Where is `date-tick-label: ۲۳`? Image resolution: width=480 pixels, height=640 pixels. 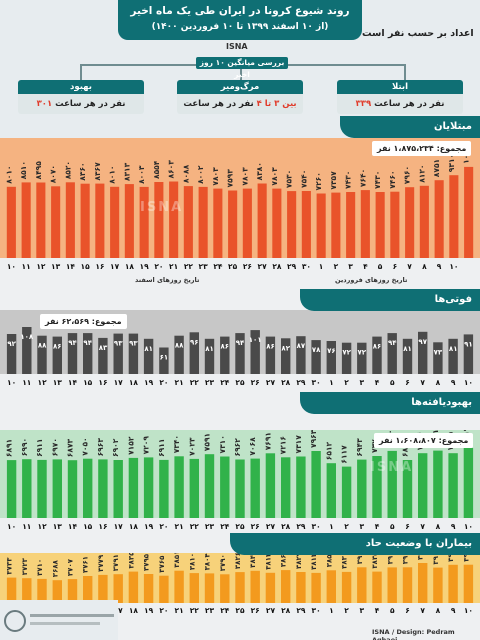 date-tick-label: ۲۳ is located at coordinates (203, 266).